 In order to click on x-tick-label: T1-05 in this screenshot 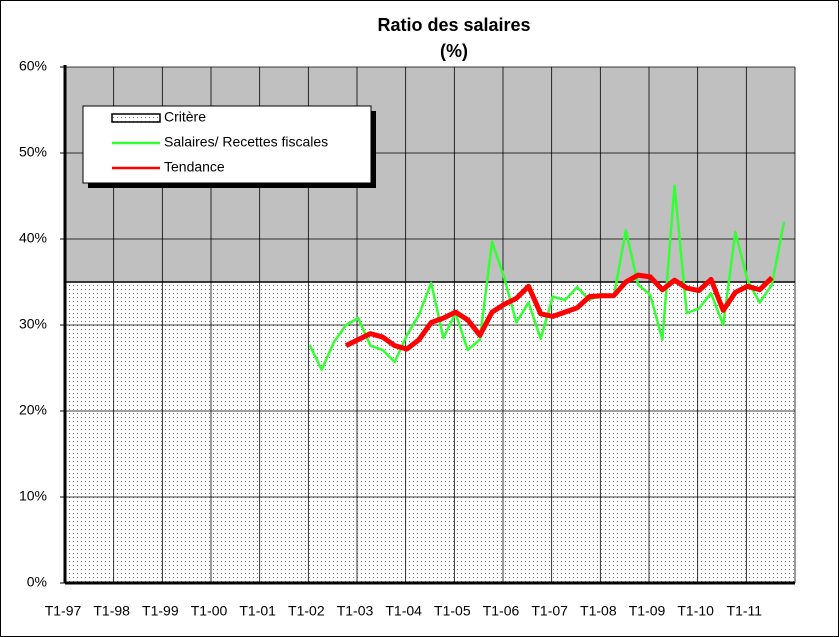, I will do `click(452, 611)`.